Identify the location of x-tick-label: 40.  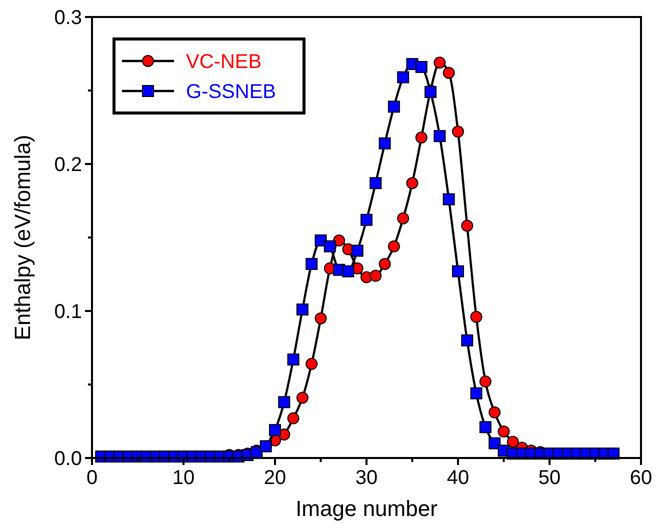
(458, 478).